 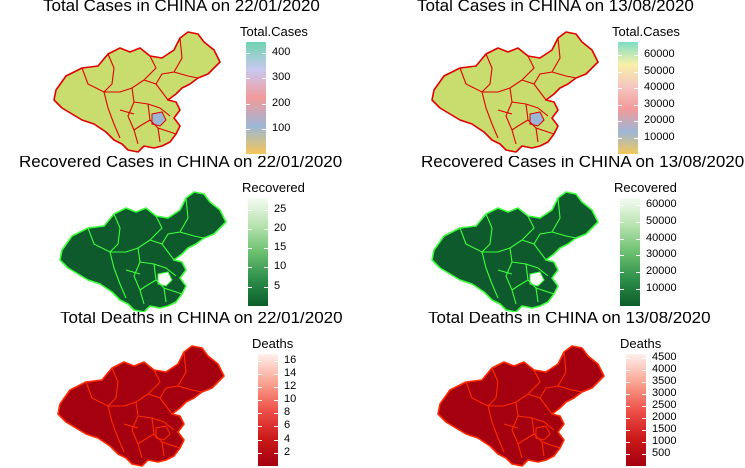 I want to click on legend-tick-label: 1500, so click(x=664, y=428).